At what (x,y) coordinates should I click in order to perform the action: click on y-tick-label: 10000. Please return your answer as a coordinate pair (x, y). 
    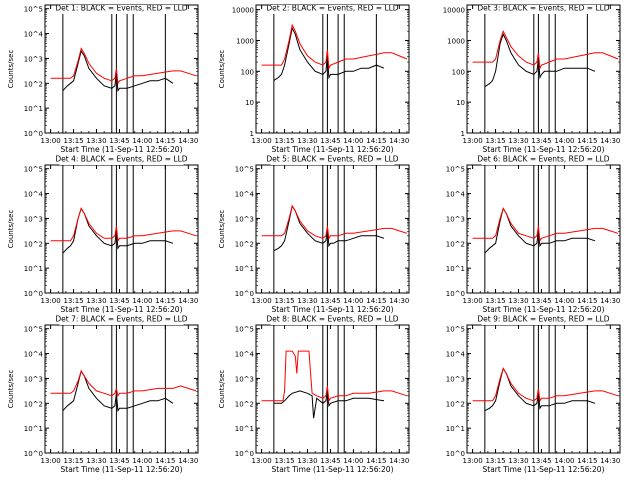
    Looking at the image, I should click on (454, 11).